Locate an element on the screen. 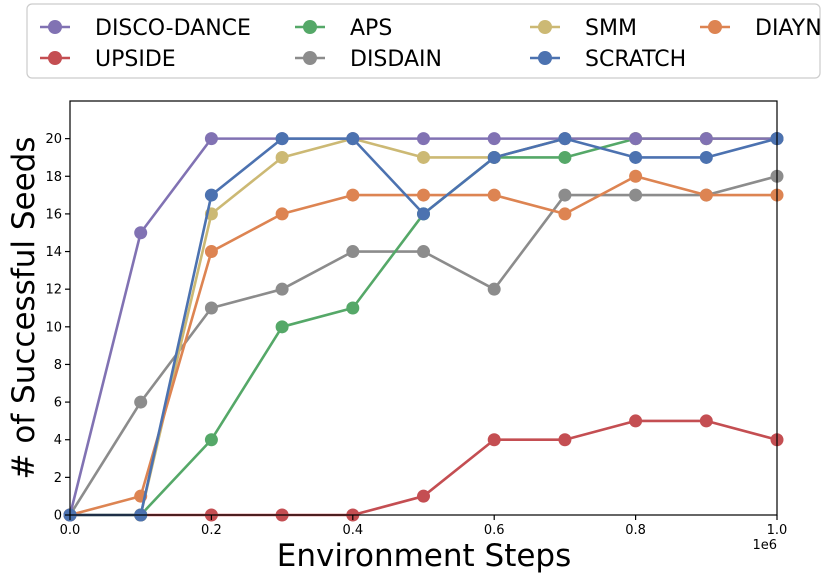 This screenshot has height=581, width=830. y-tick-label: 4 is located at coordinates (58, 440).